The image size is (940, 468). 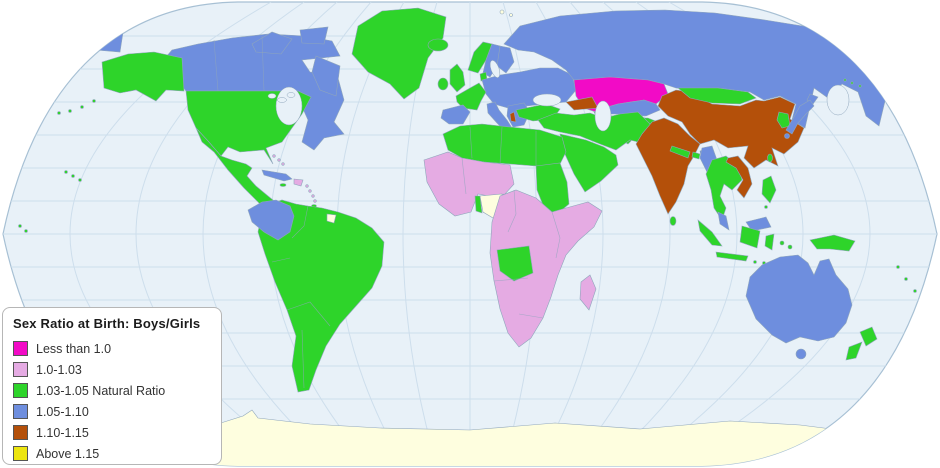 I want to click on region-philippines, so click(x=769, y=192).